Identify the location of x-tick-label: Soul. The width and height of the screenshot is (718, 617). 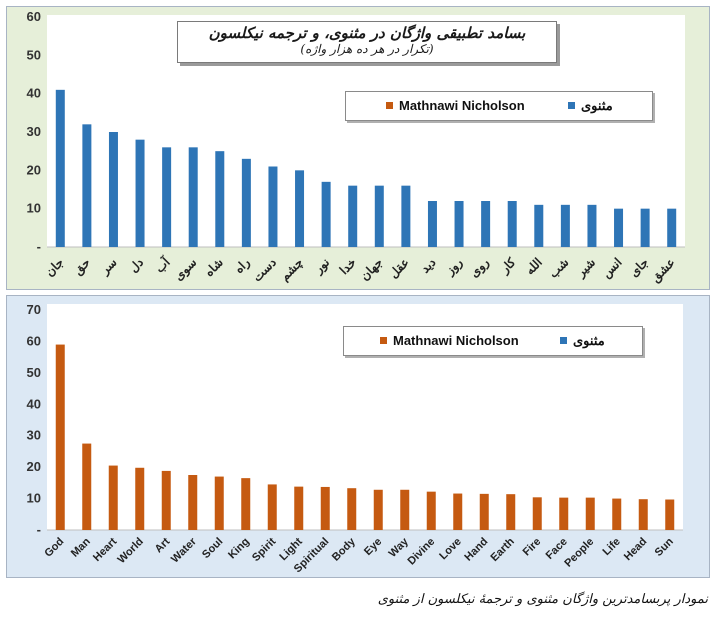
(212, 548).